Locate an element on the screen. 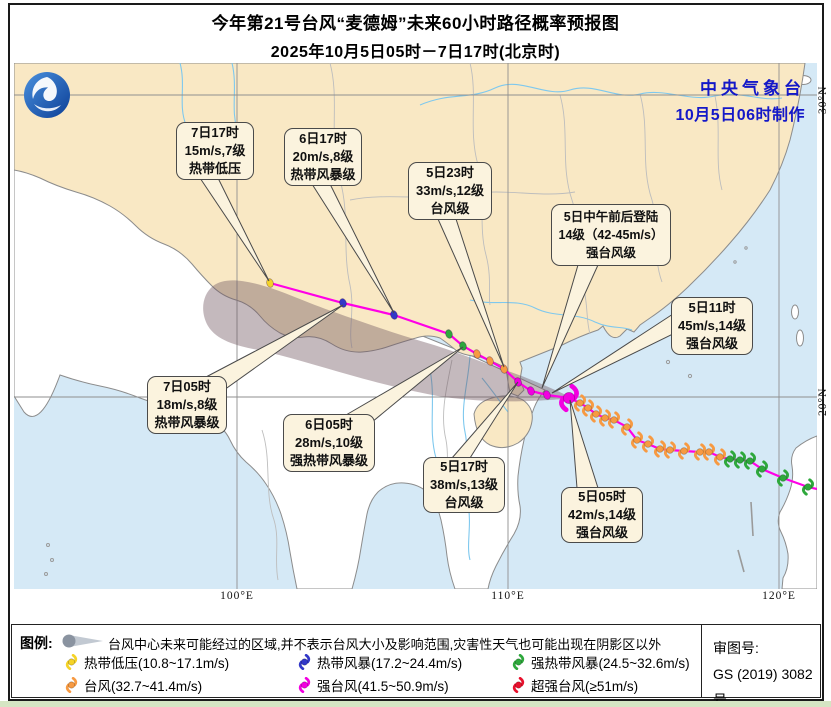  callout-line: 5日05时 is located at coordinates (602, 496).